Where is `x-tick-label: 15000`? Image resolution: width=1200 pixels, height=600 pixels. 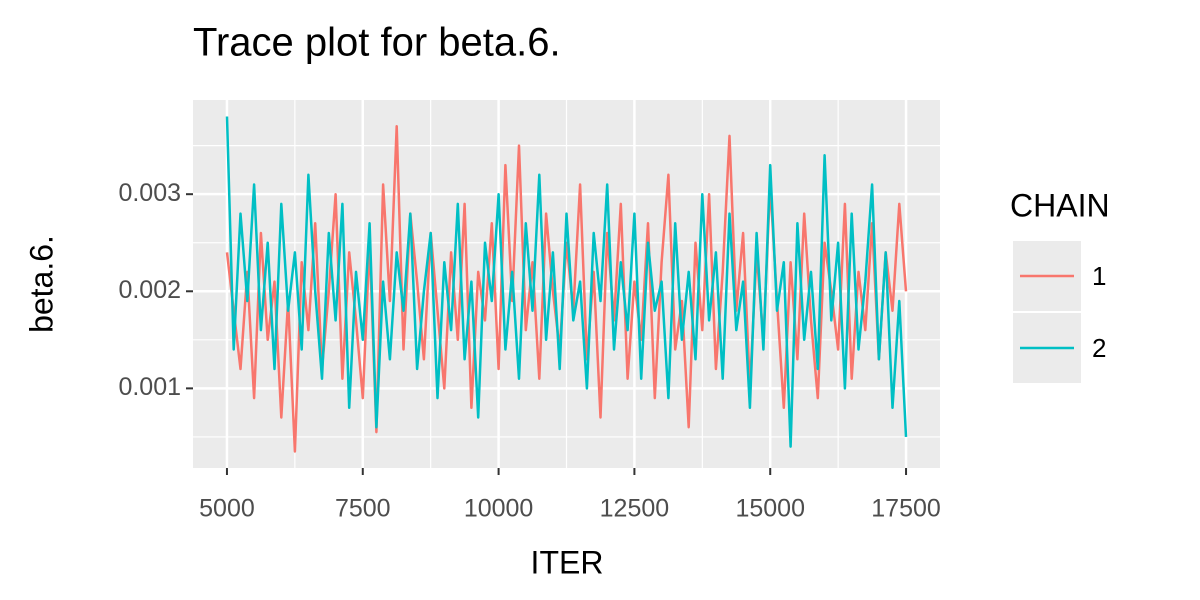
x-tick-label: 15000 is located at coordinates (770, 509).